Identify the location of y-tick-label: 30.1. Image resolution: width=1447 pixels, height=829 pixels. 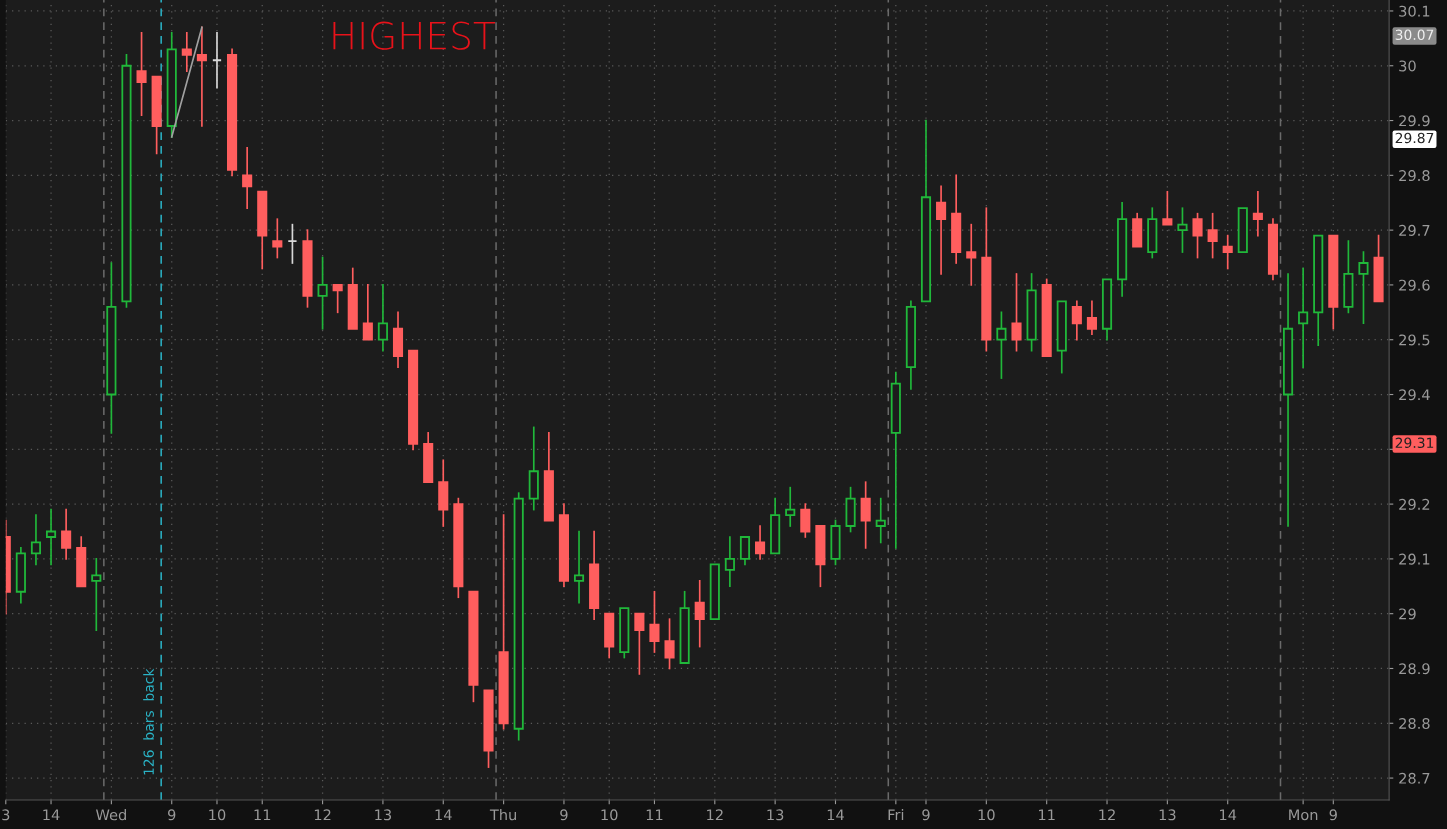
(1414, 11).